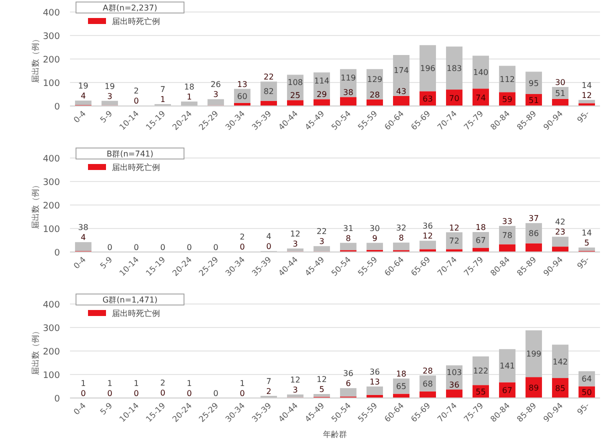 The height and width of the screenshot is (439, 611). I want to click on data-label: 68, so click(427, 383).